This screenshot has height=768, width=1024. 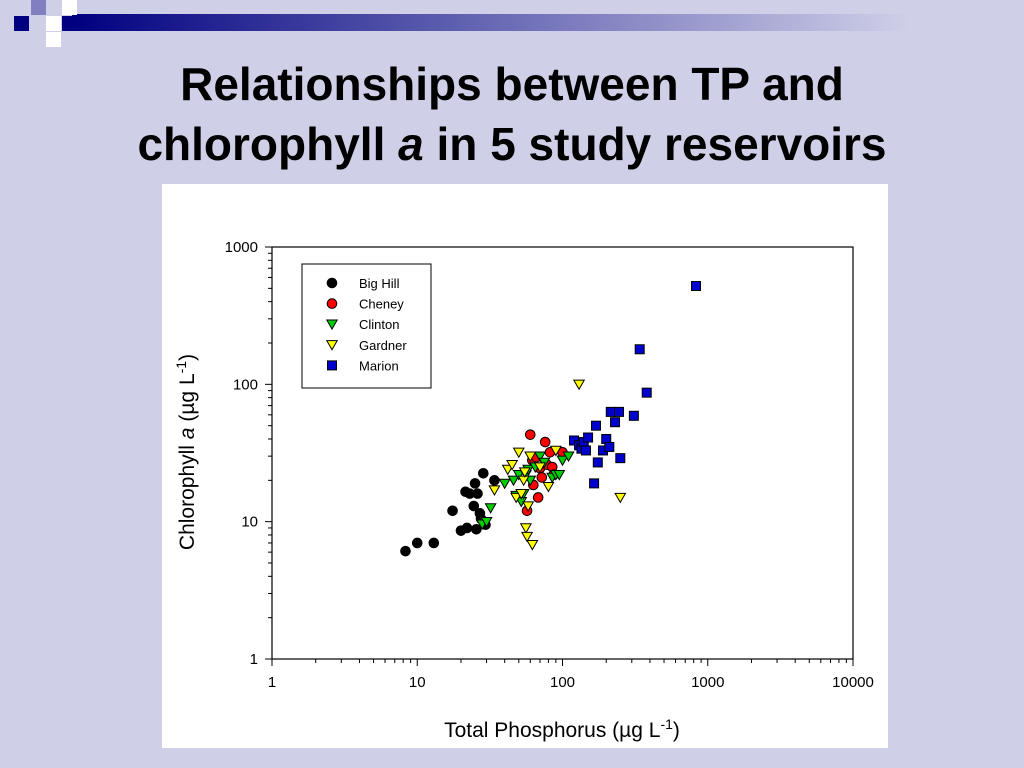 What do you see at coordinates (666, 724) in the screenshot?
I see `x-axis-label-sup: -1` at bounding box center [666, 724].